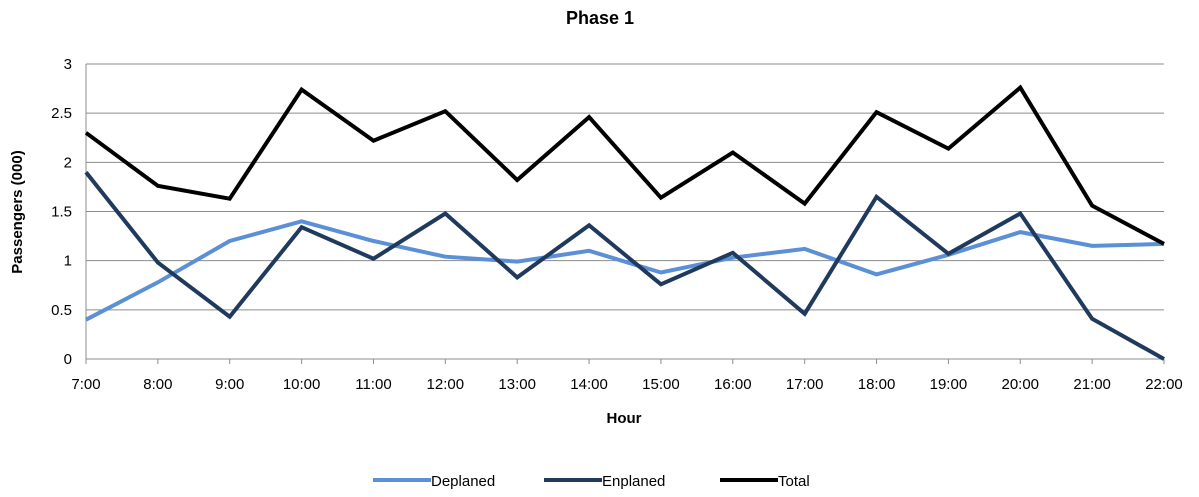 The width and height of the screenshot is (1199, 497). Describe the element at coordinates (600, 18) in the screenshot. I see `chart-title: Phase 1` at that location.